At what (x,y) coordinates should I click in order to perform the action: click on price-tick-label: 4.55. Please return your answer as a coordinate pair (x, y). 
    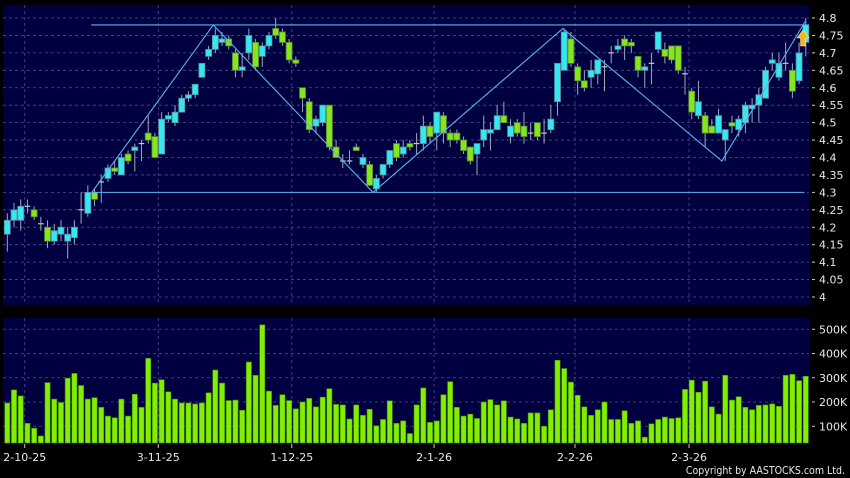
    Looking at the image, I should click on (831, 105).